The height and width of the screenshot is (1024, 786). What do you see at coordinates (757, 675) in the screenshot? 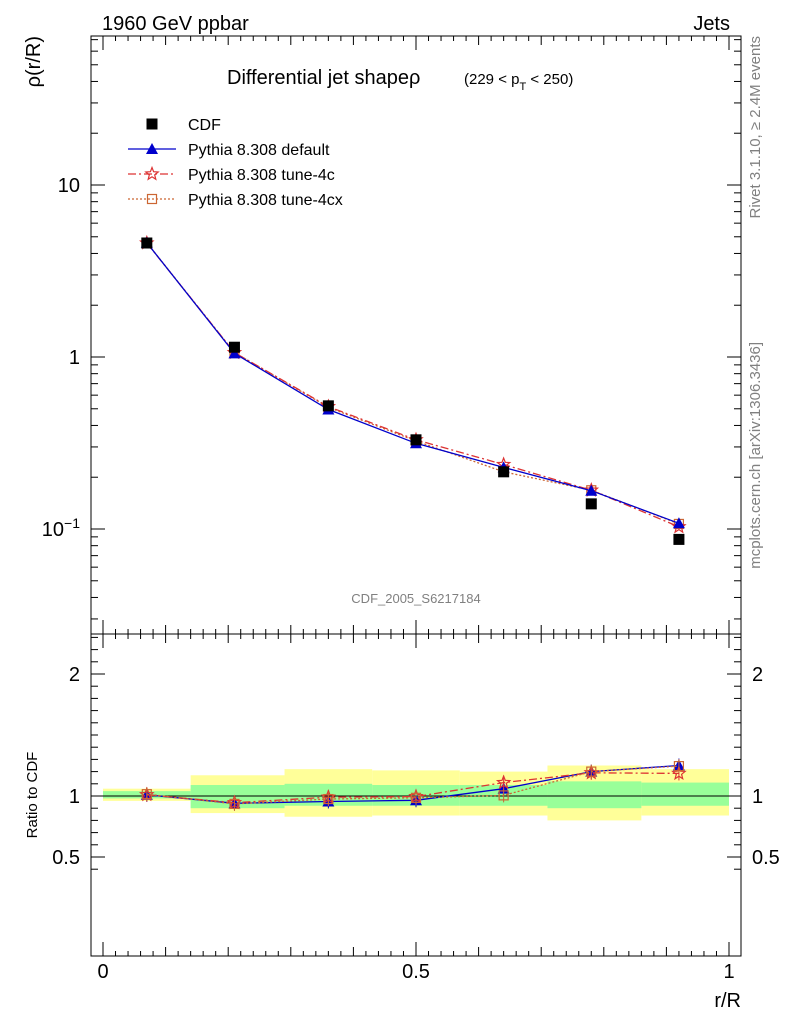
I see `ratio-y-tick-label-right: 2` at bounding box center [757, 675].